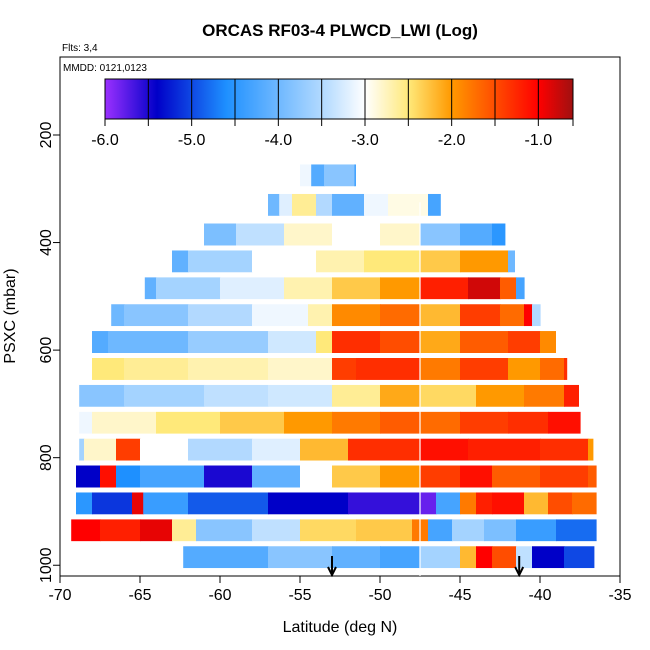  What do you see at coordinates (452, 140) in the screenshot?
I see `colorbar-tick-label: -2.0` at bounding box center [452, 140].